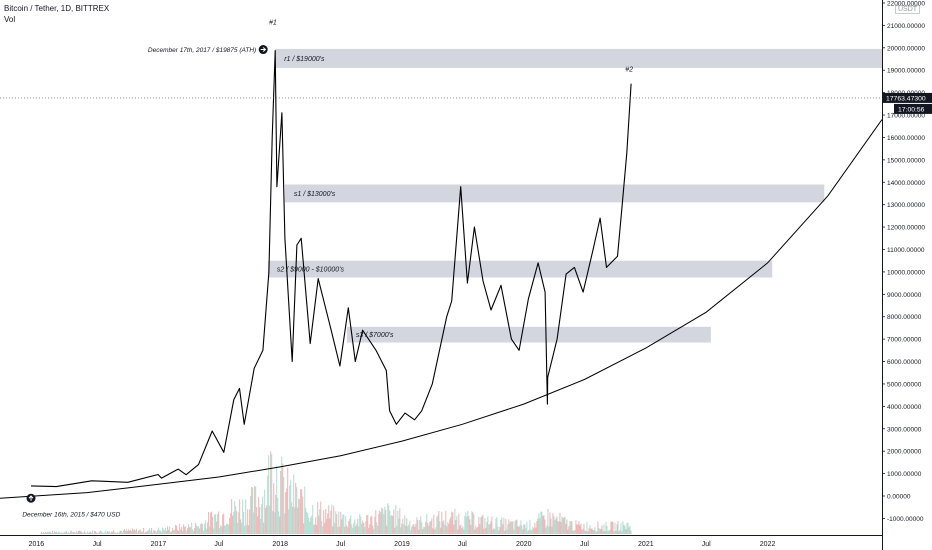 The height and width of the screenshot is (550, 932). Describe the element at coordinates (904, 362) in the screenshot. I see `y-tick-label: 6000.00000` at that location.